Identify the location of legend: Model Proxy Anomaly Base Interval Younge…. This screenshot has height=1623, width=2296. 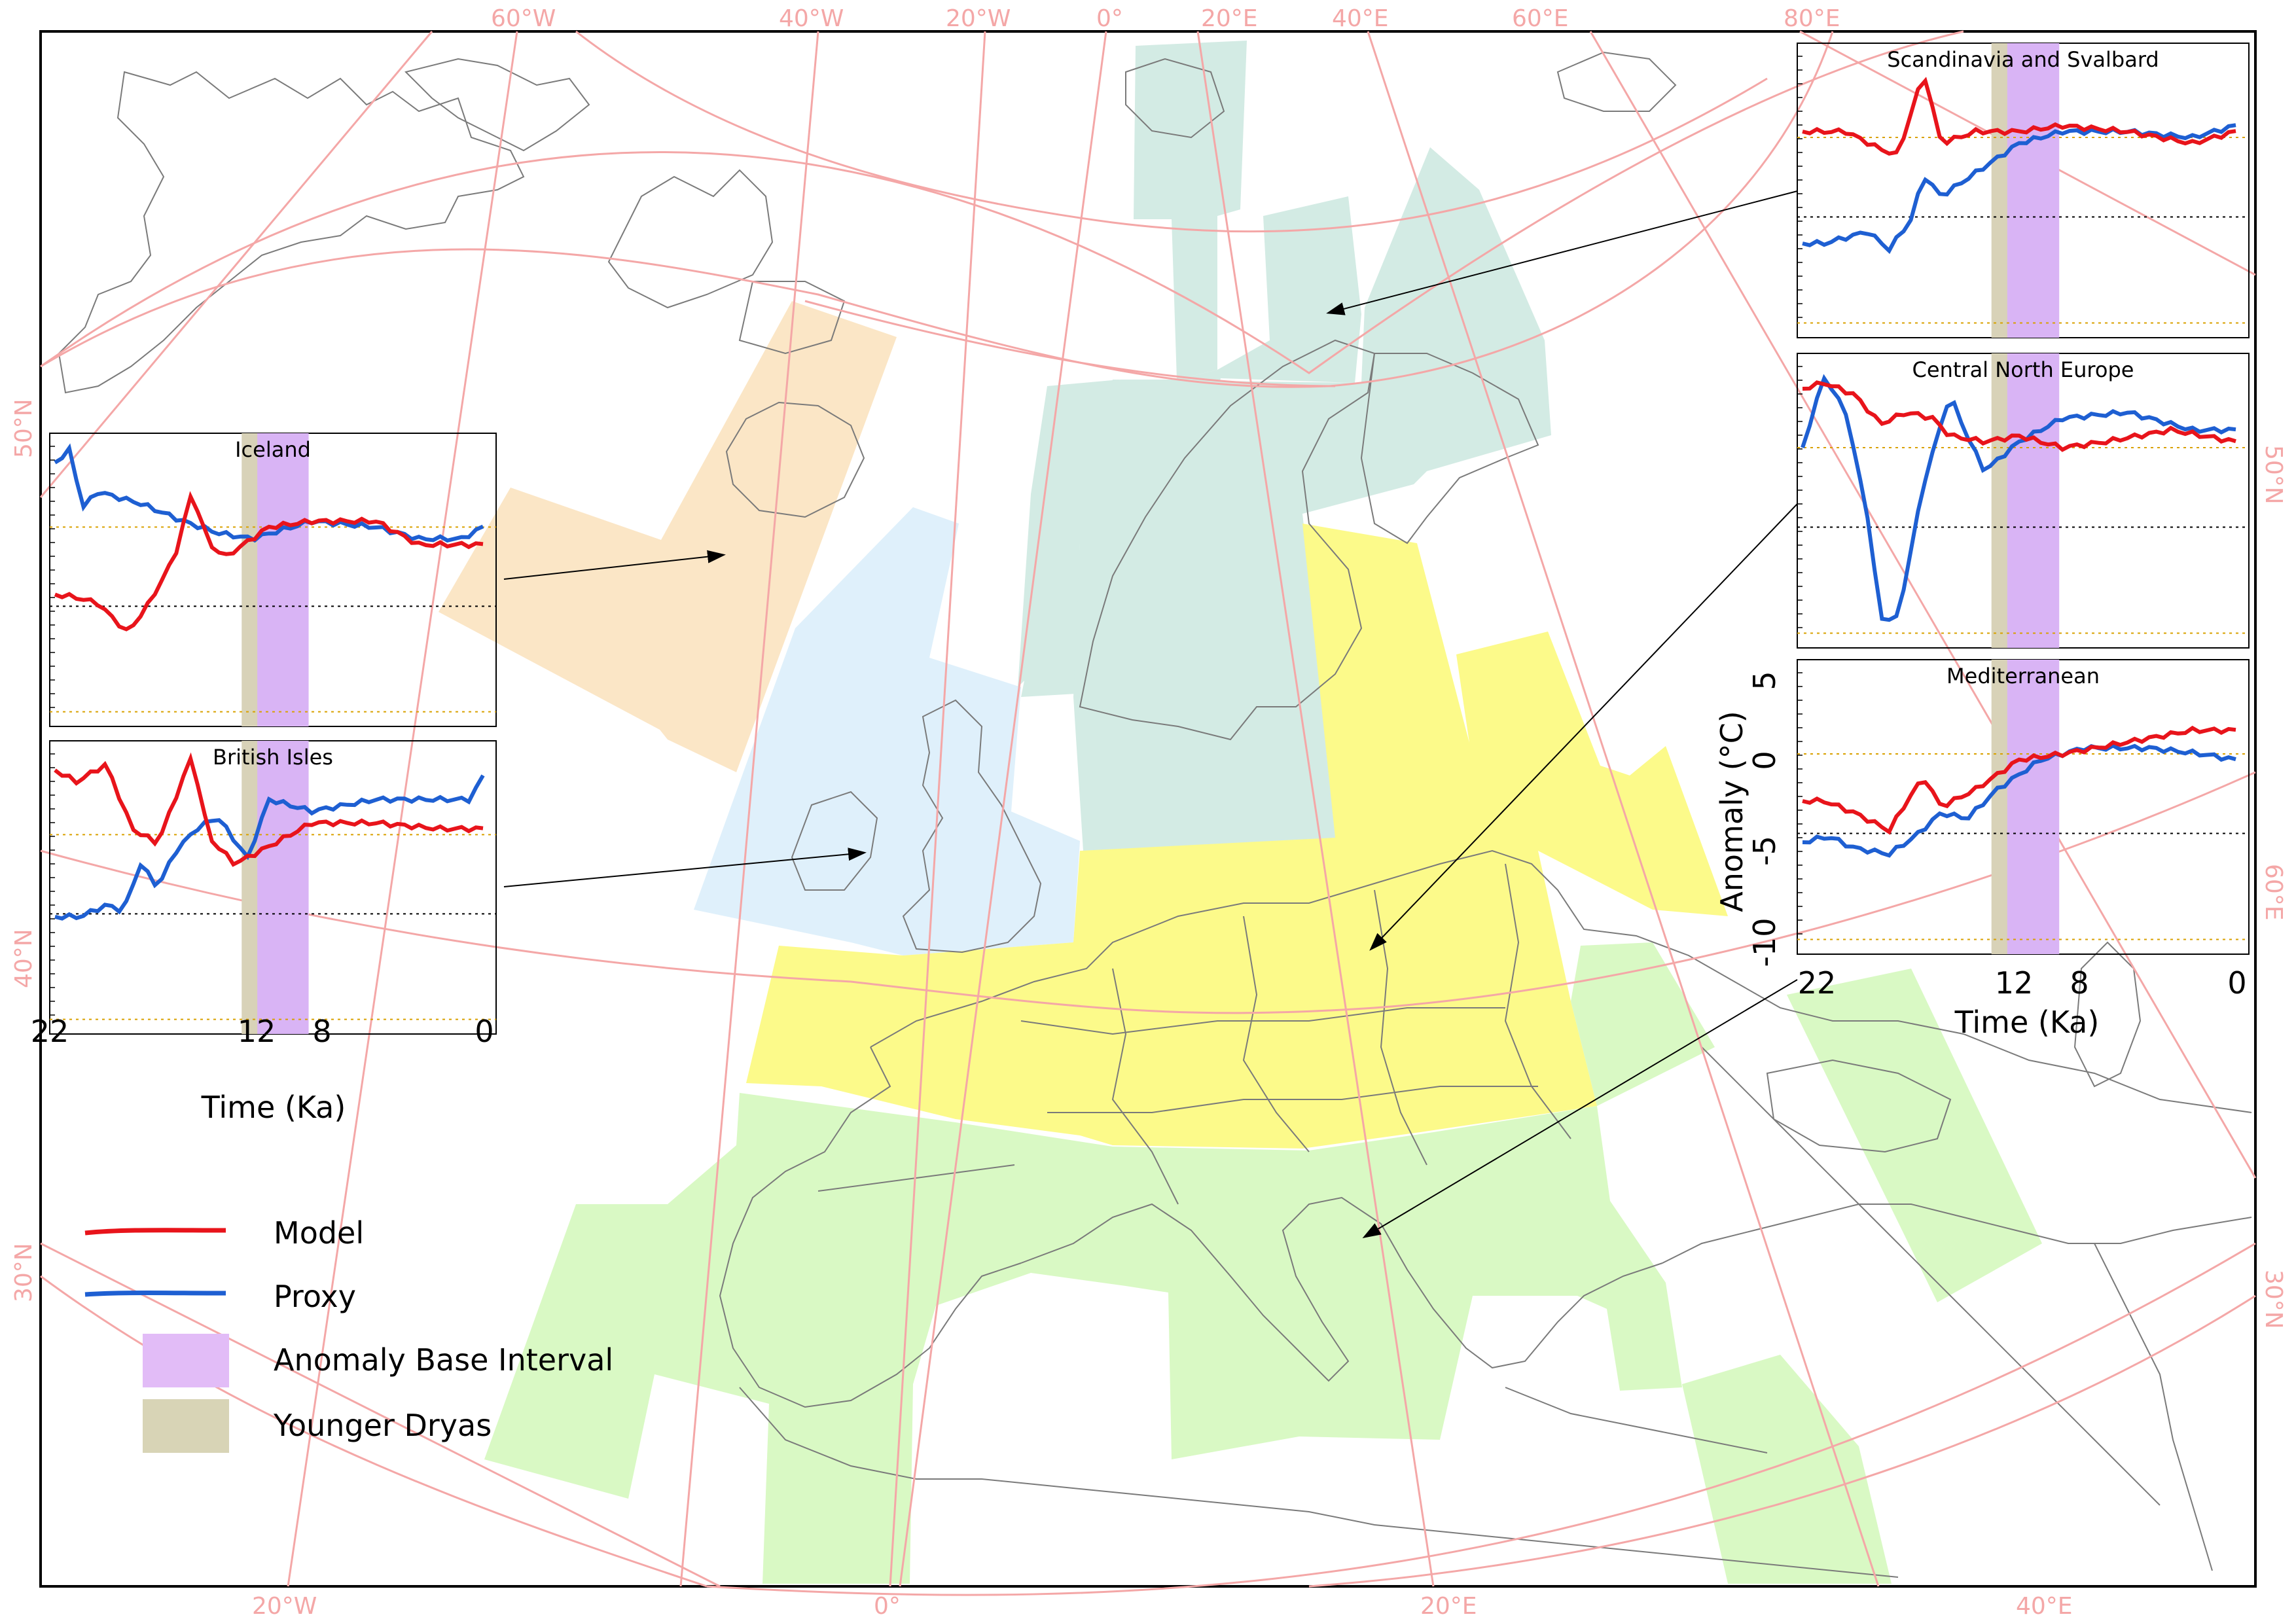
(348, 1334).